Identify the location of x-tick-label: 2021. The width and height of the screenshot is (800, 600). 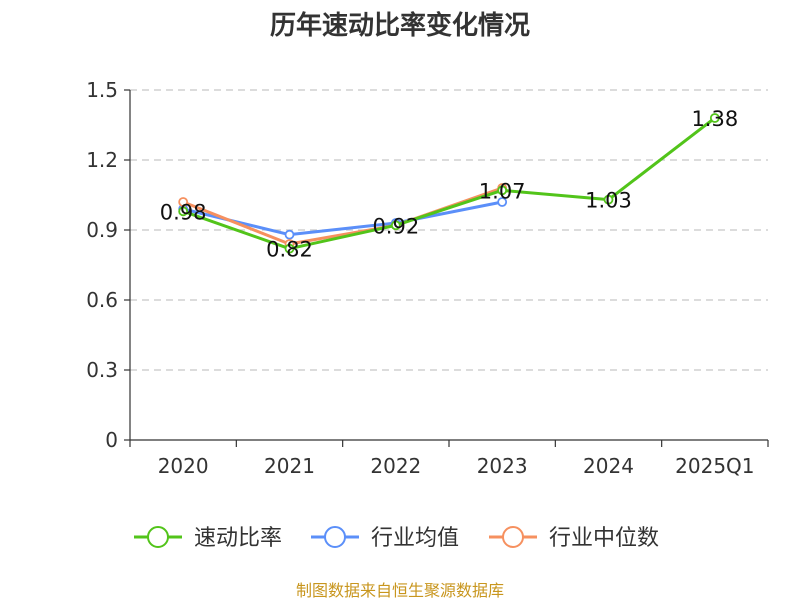
(289, 466).